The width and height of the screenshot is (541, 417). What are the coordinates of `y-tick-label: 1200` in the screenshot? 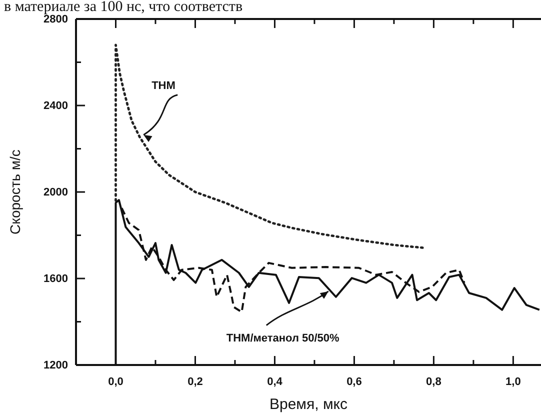 It's located at (56, 366).